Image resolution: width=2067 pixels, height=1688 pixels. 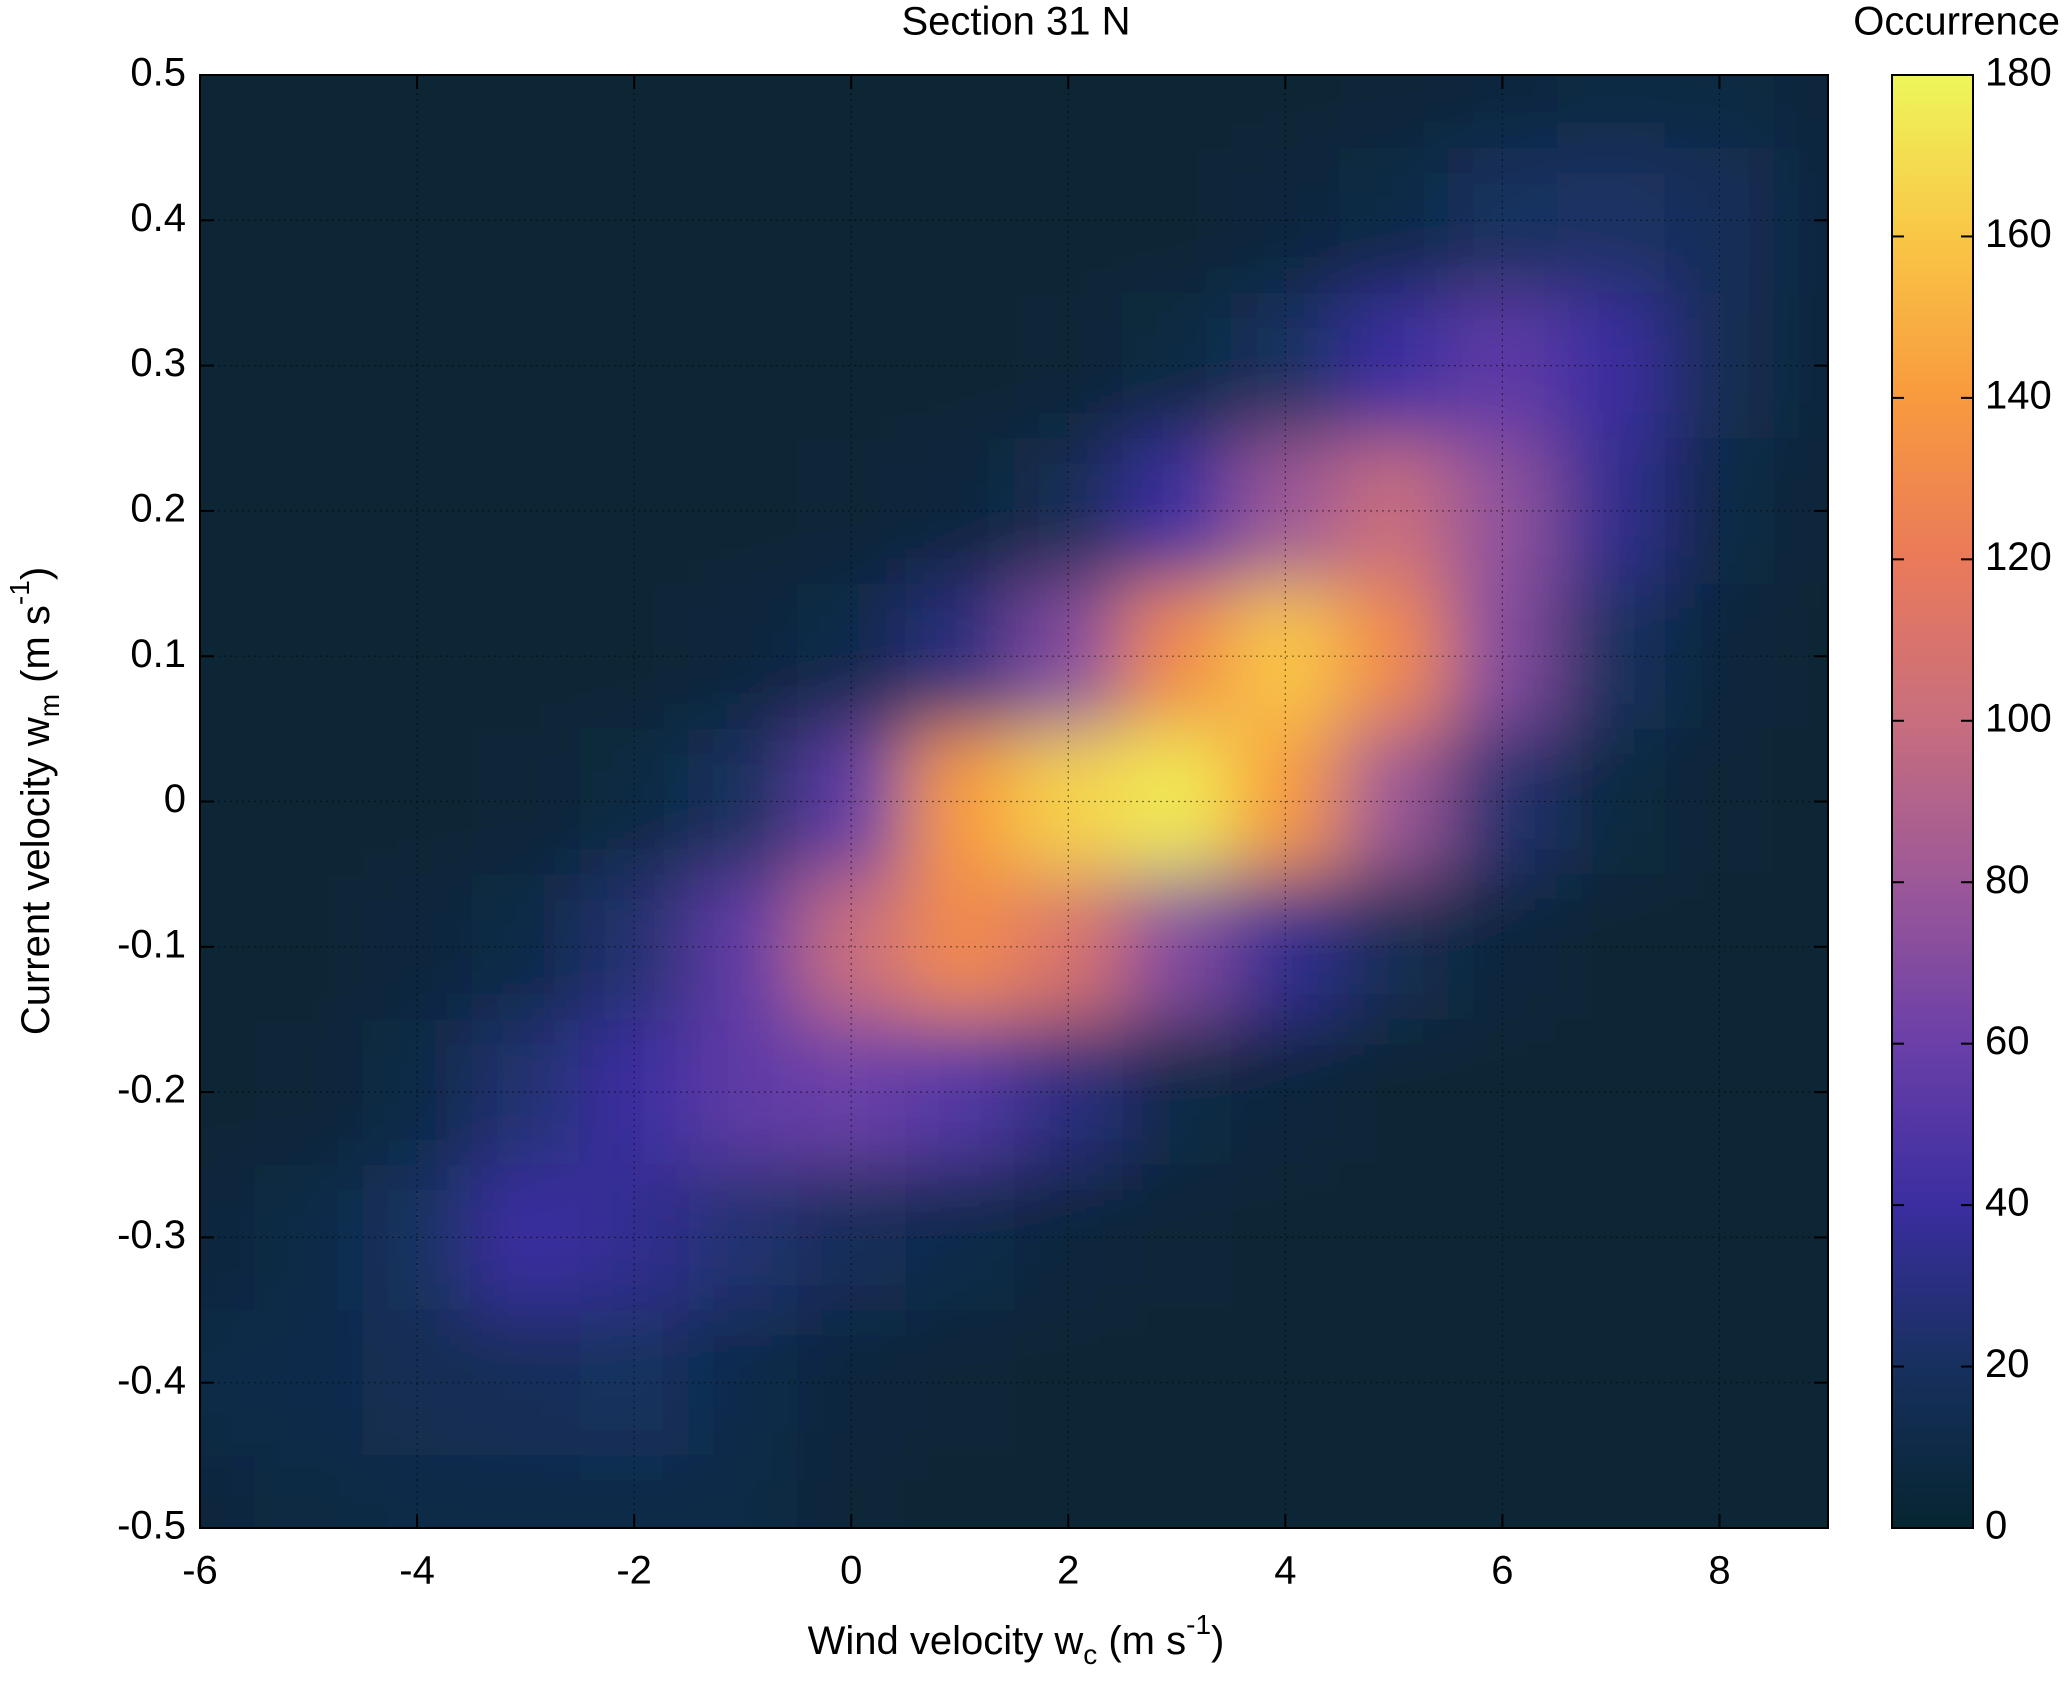 I want to click on ylabel-part: Current velocity w, so click(x=36, y=876).